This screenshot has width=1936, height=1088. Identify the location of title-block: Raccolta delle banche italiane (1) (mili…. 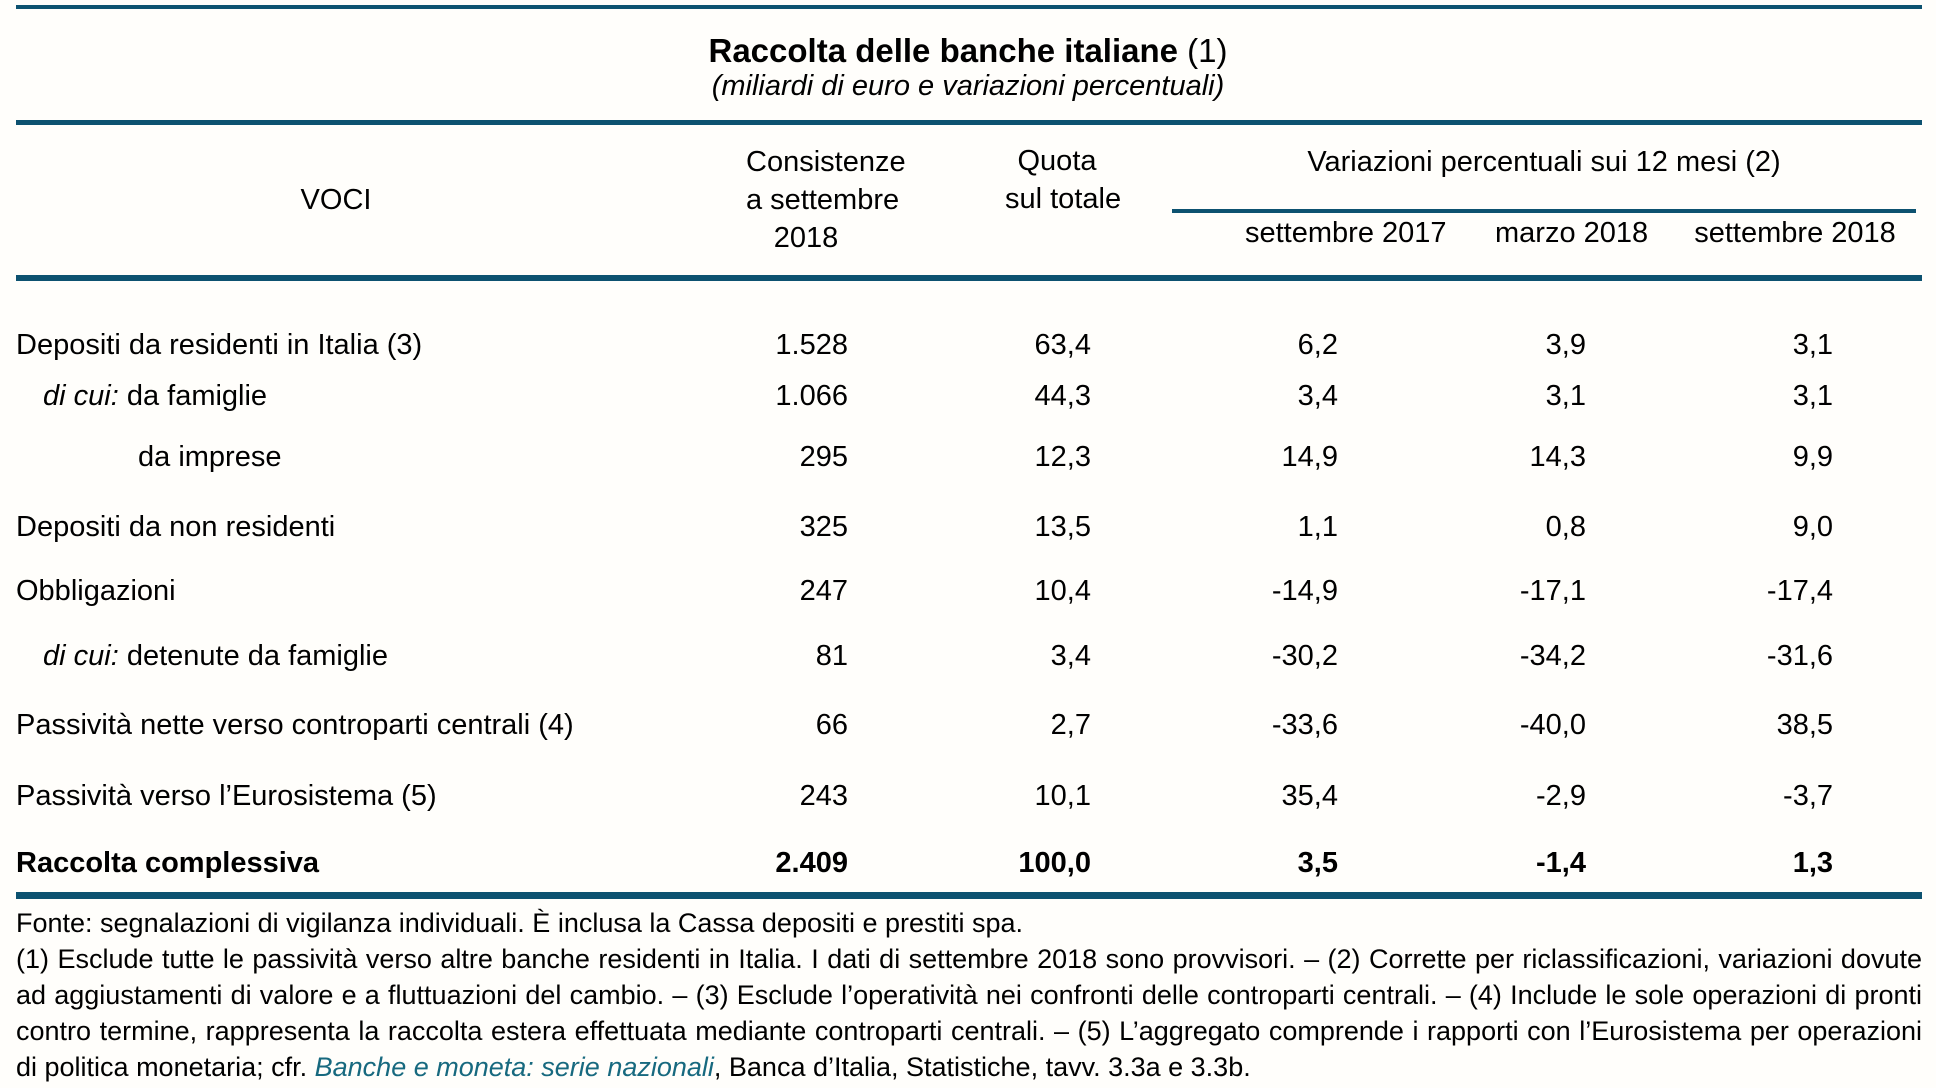
(968, 67).